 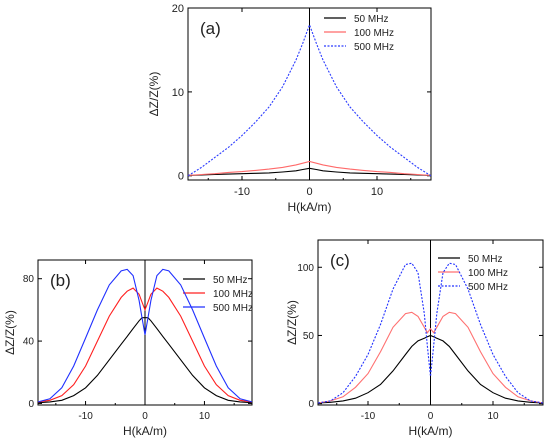 What do you see at coordinates (210, 28) in the screenshot?
I see `panel-label: (a)` at bounding box center [210, 28].